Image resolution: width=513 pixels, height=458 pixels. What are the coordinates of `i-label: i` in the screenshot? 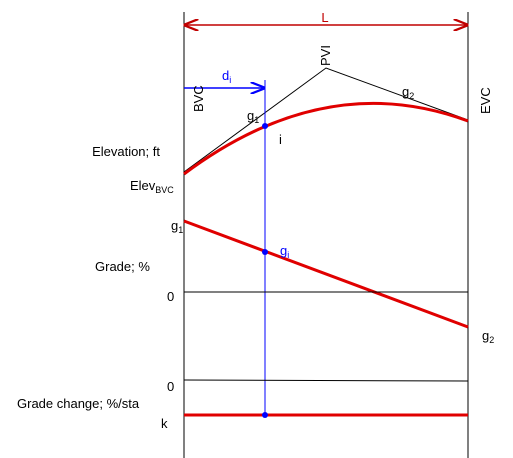 It's located at (280, 139).